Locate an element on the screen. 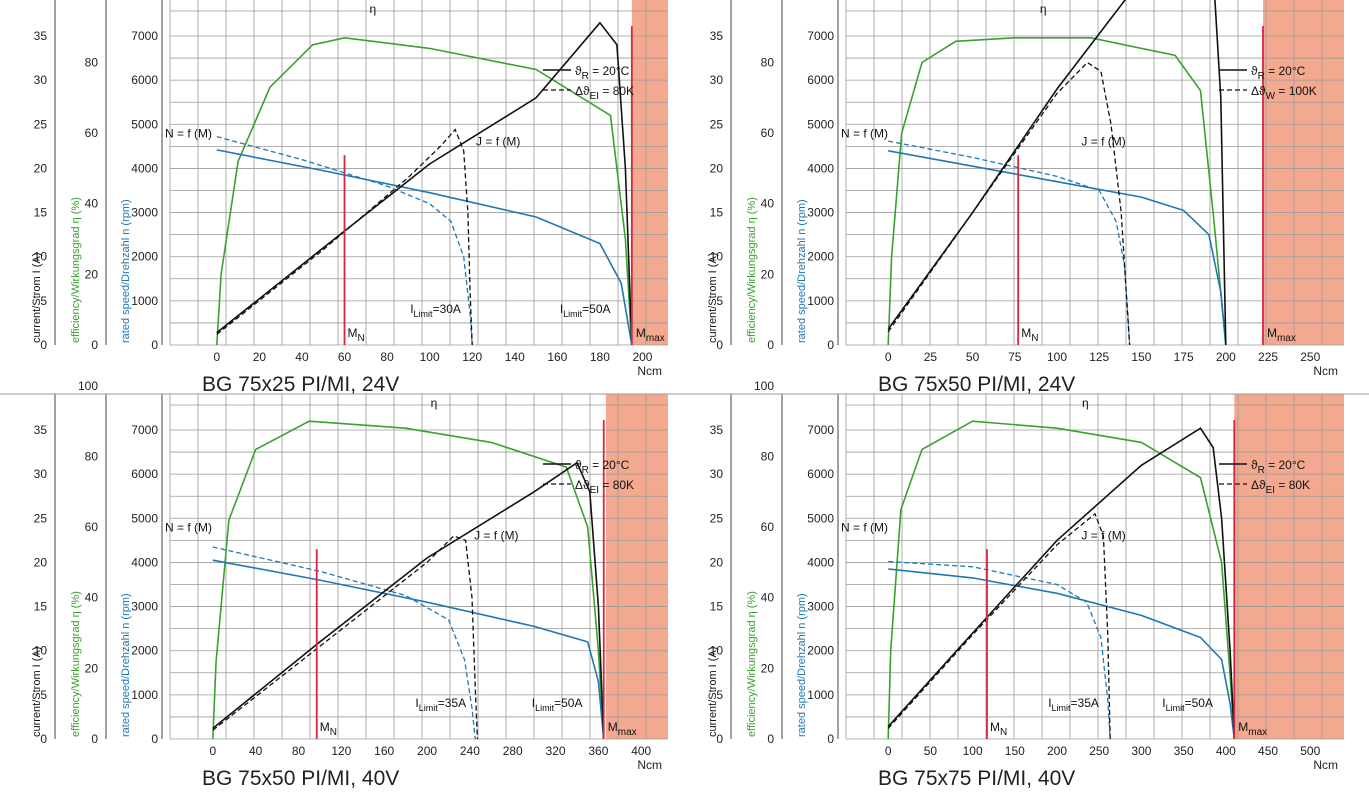 The height and width of the screenshot is (794, 1369). speed-tick-label: 2000 is located at coordinates (144, 651).